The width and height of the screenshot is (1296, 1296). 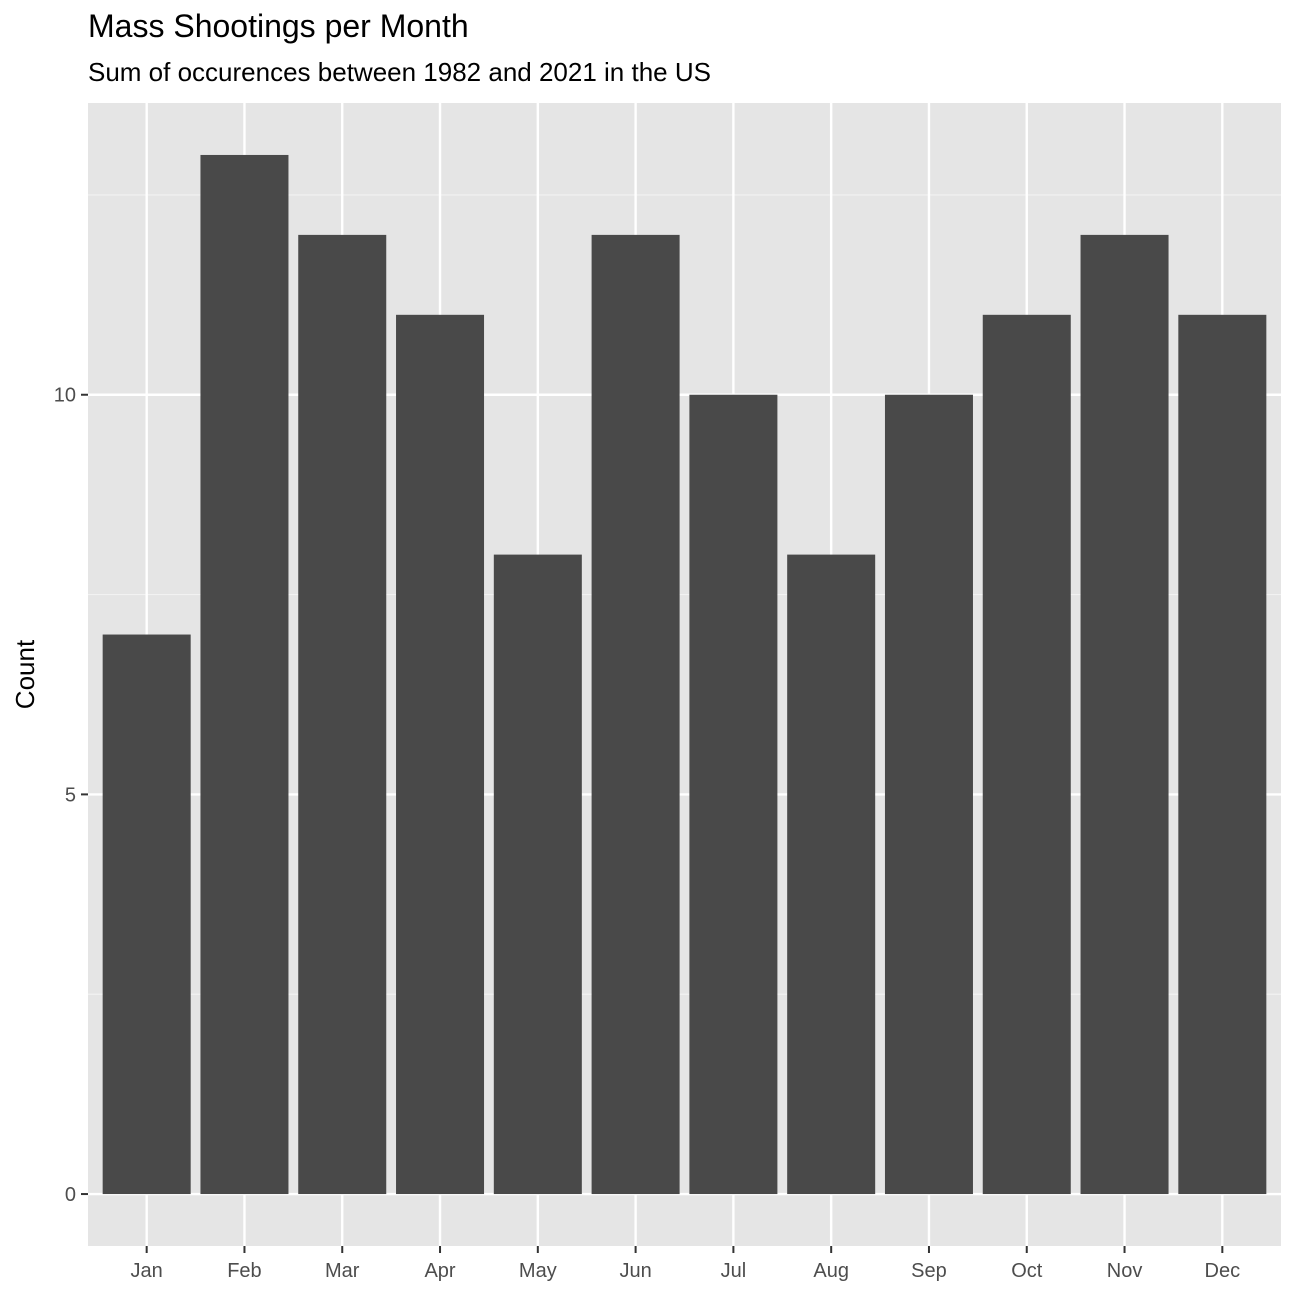 What do you see at coordinates (831, 874) in the screenshot?
I see `bar-aug` at bounding box center [831, 874].